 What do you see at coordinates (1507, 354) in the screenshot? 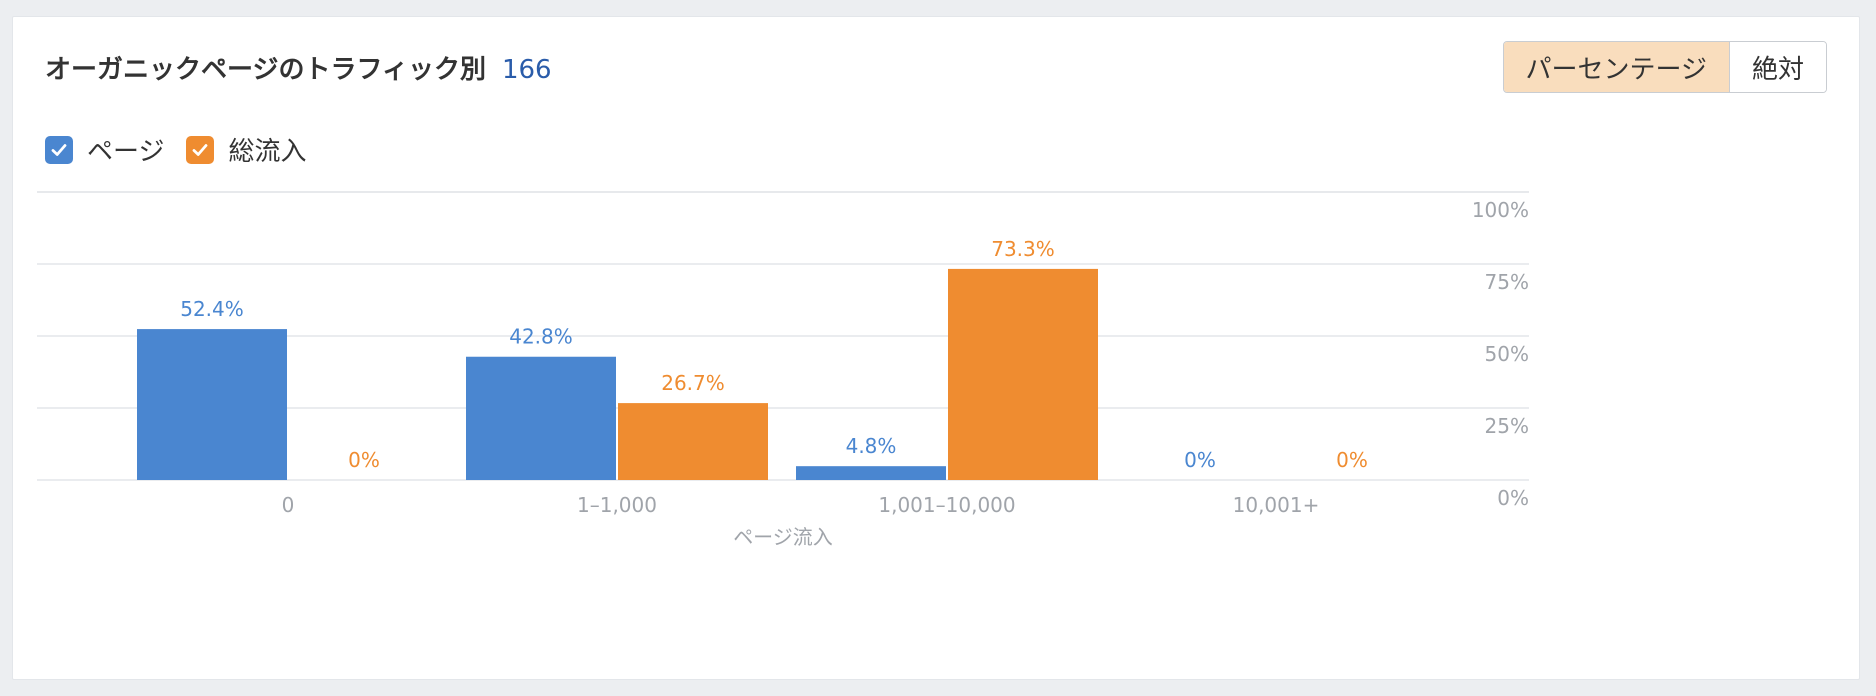
I see `y-tick-label: 50%` at bounding box center [1507, 354].